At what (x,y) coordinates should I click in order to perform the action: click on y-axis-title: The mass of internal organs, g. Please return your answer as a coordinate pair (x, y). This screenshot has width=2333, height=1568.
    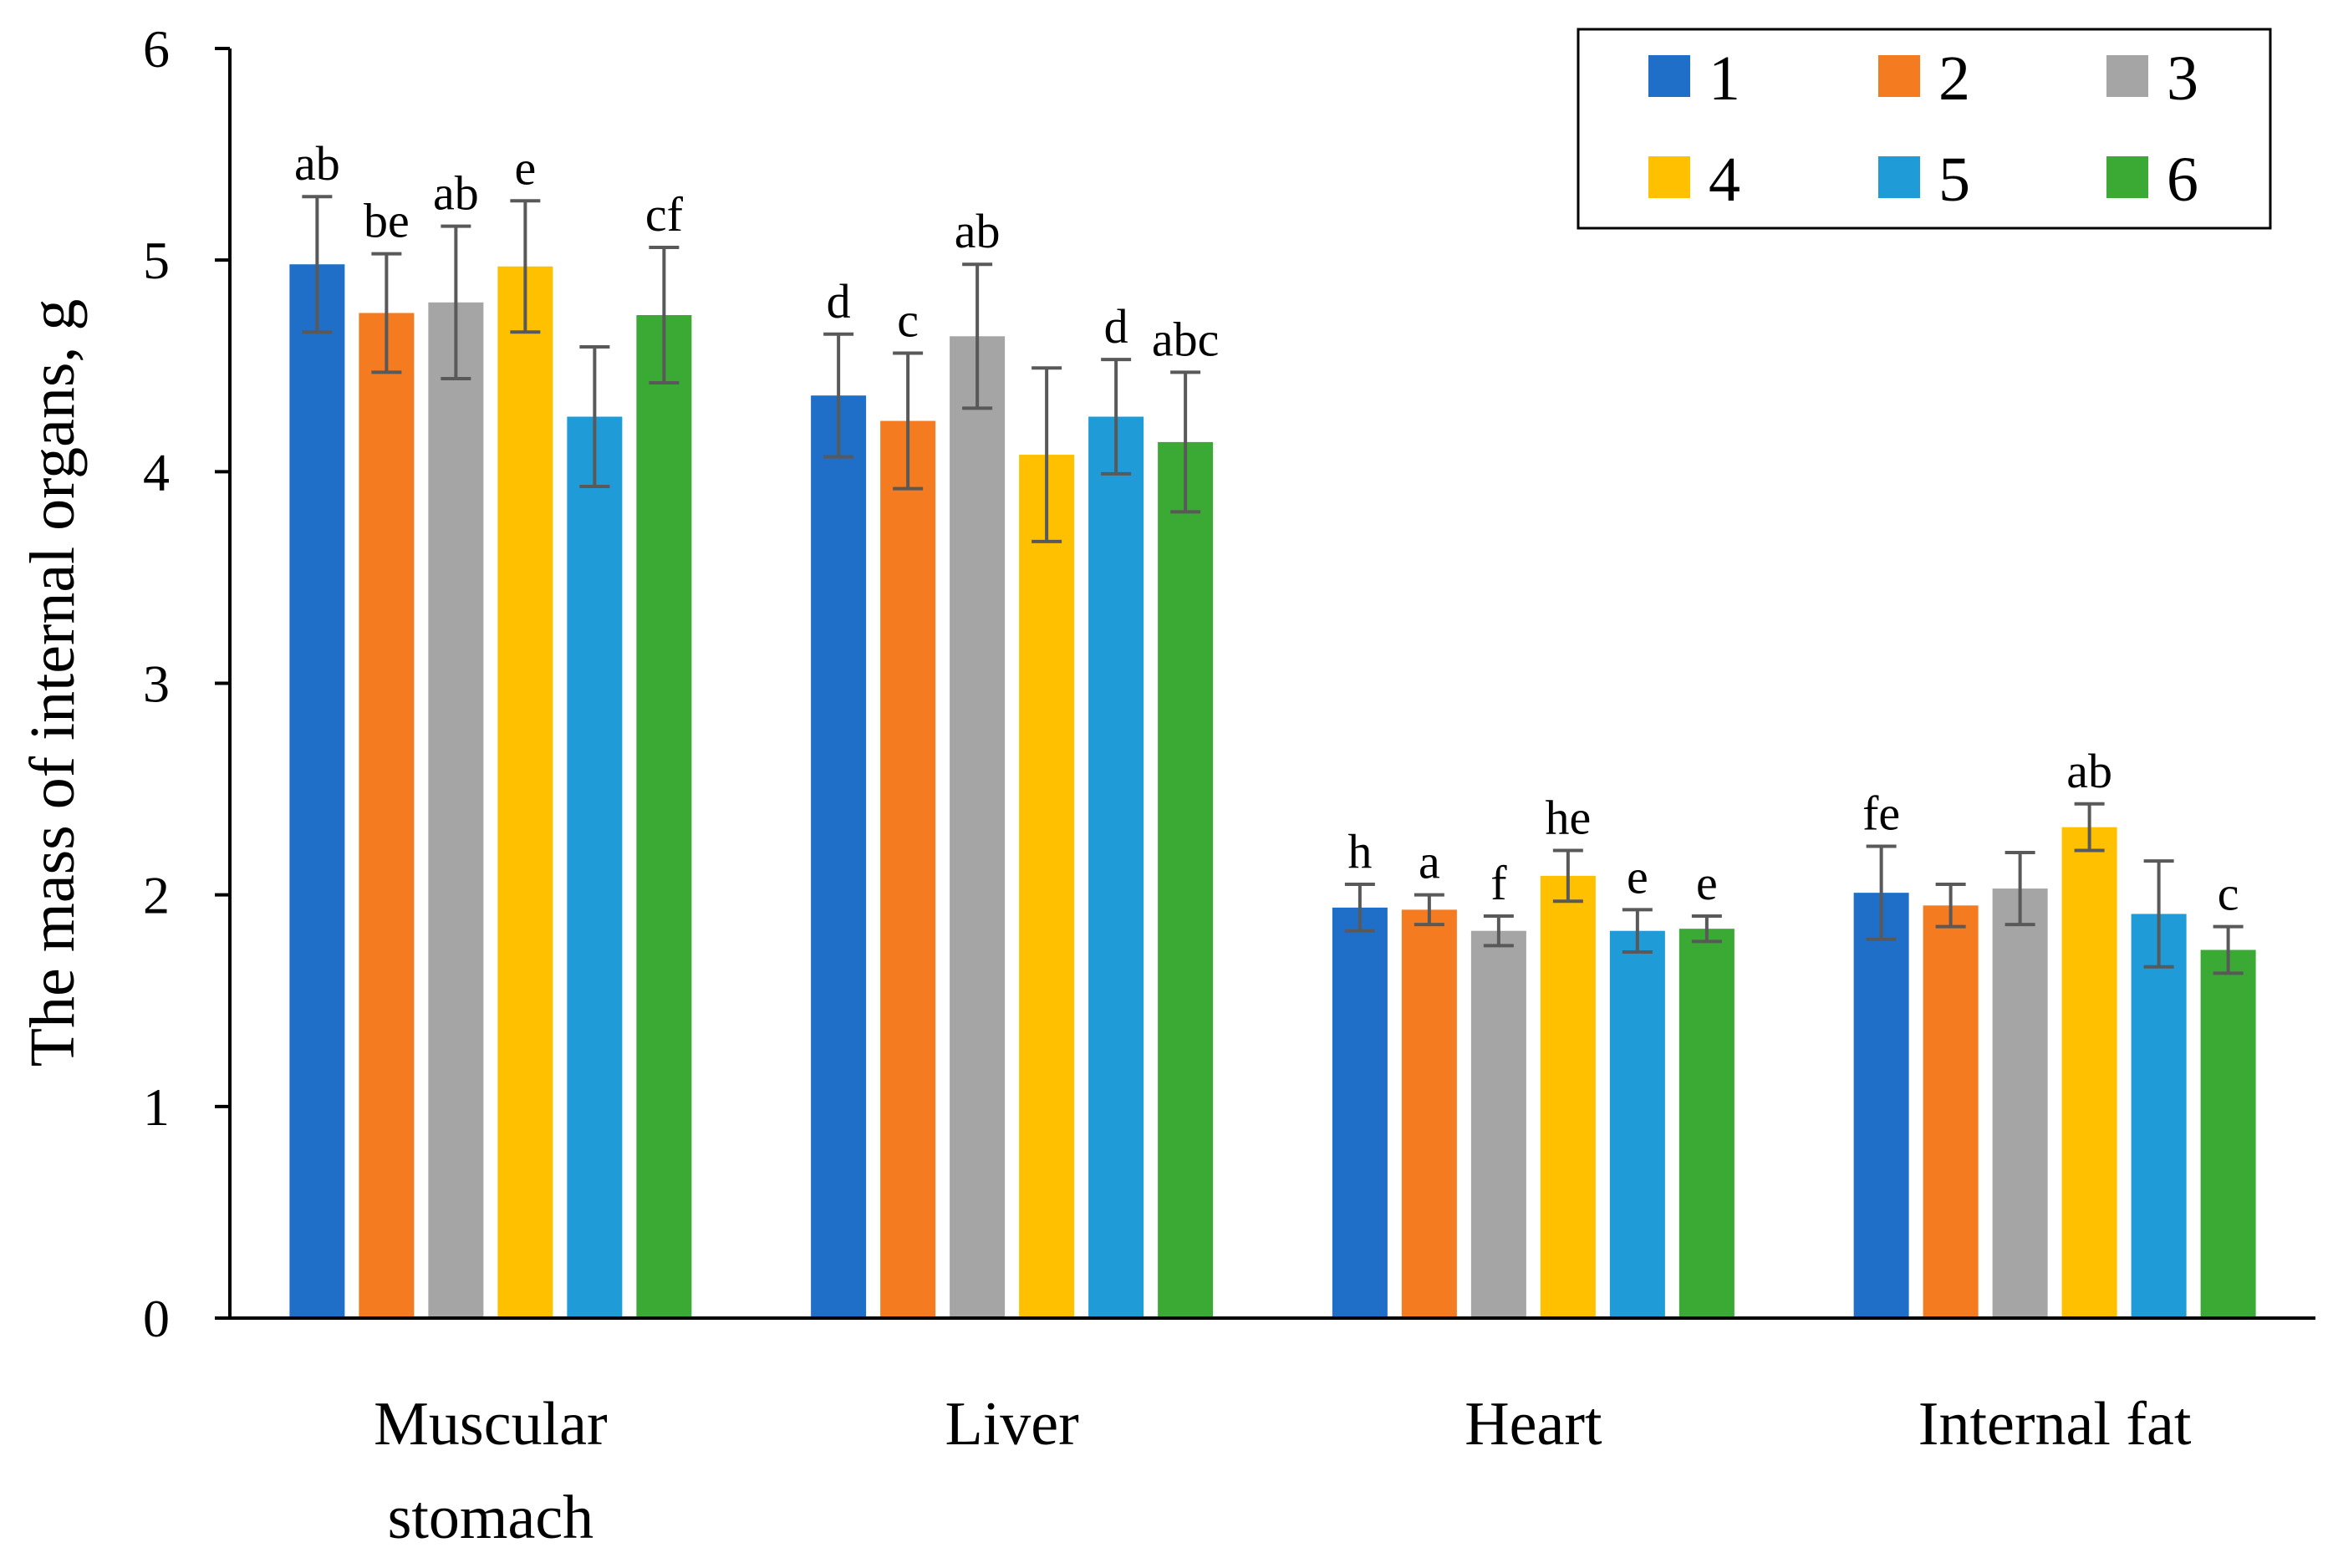
    Looking at the image, I should click on (53, 683).